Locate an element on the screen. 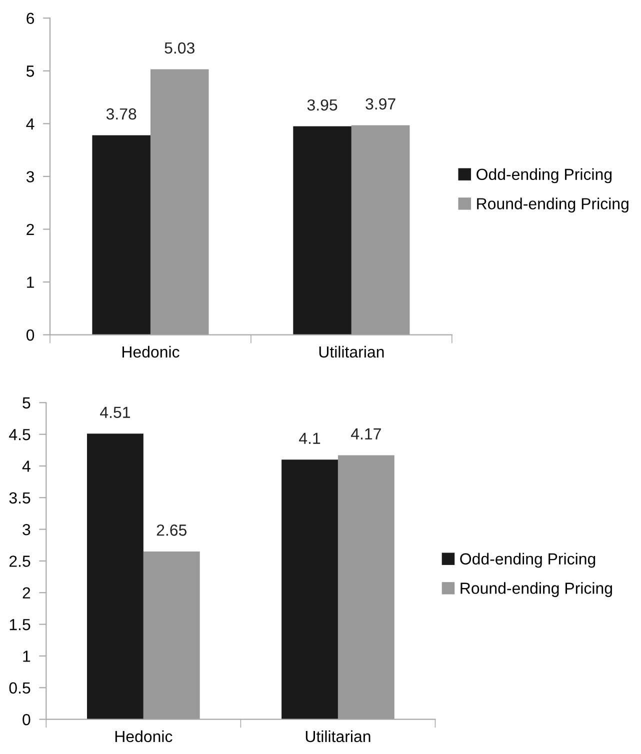 The width and height of the screenshot is (641, 754). data-label: 2.65 is located at coordinates (171, 530).